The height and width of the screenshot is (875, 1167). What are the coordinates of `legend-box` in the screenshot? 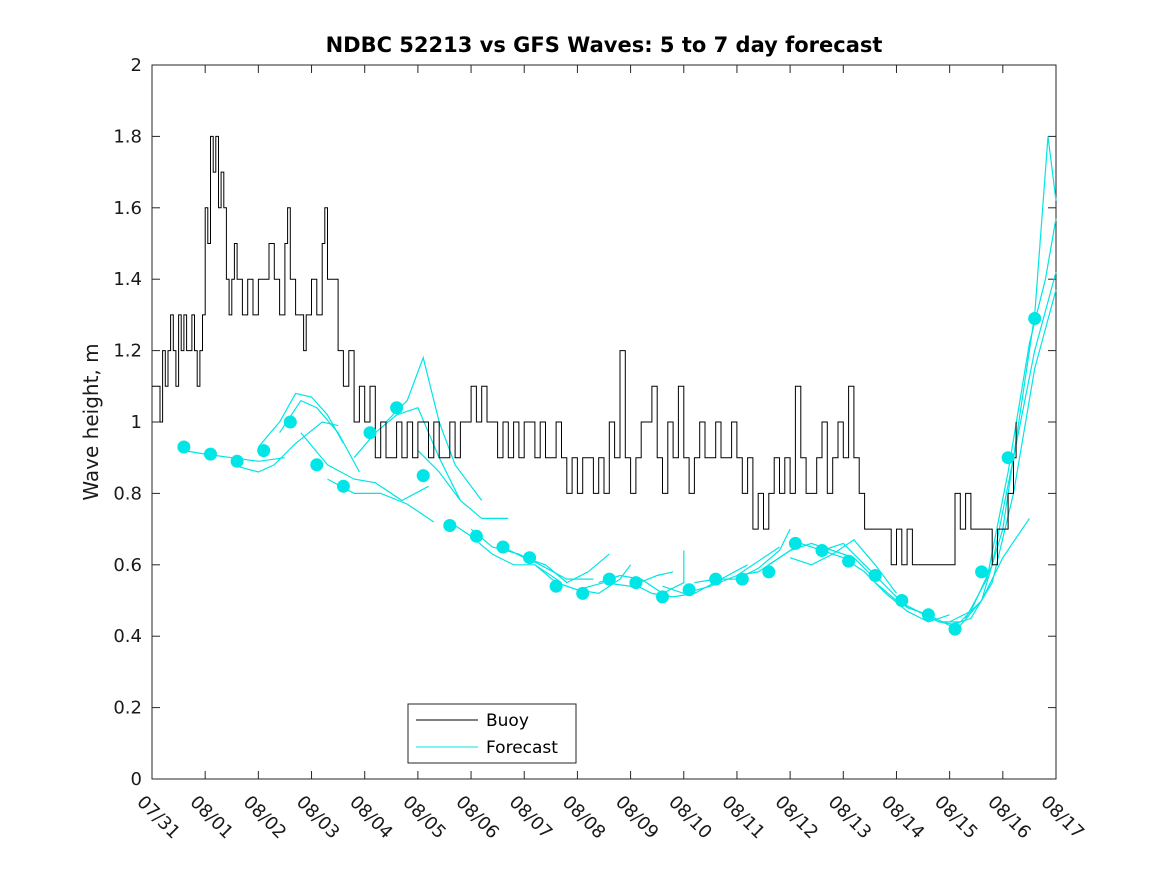 It's located at (492, 733).